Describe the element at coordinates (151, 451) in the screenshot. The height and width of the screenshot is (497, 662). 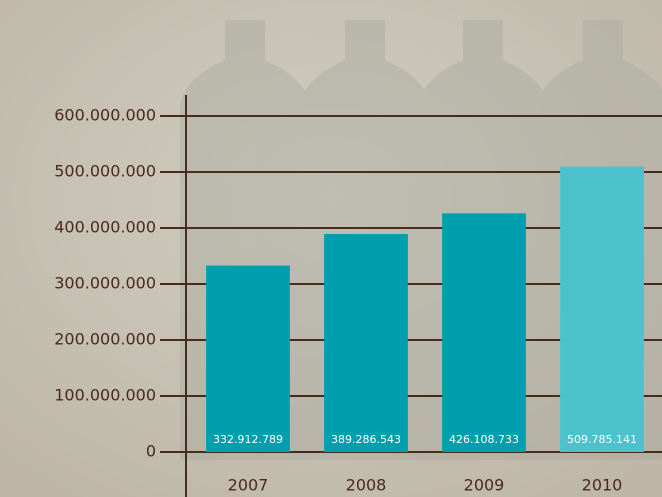
I see `y-tick-label: 0` at that location.